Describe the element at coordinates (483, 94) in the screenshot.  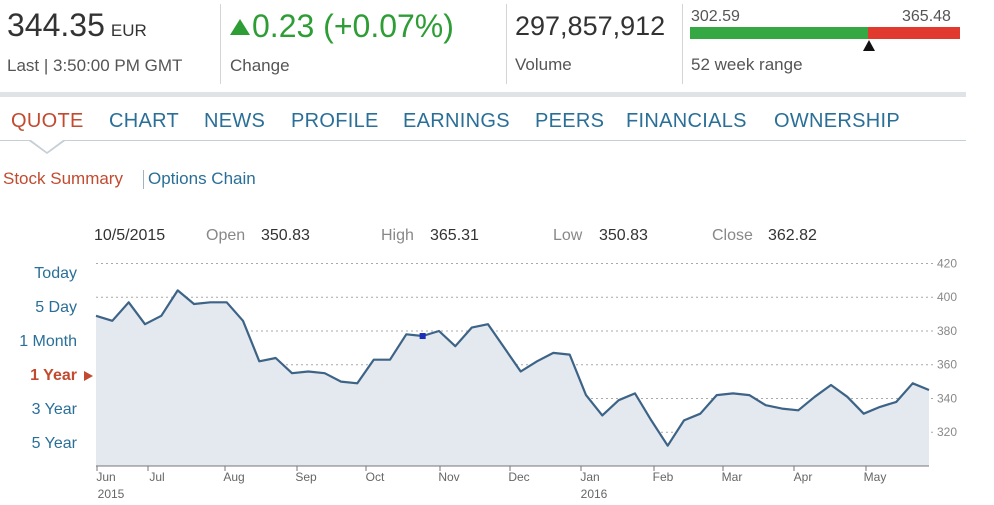
I see `header-separator` at that location.